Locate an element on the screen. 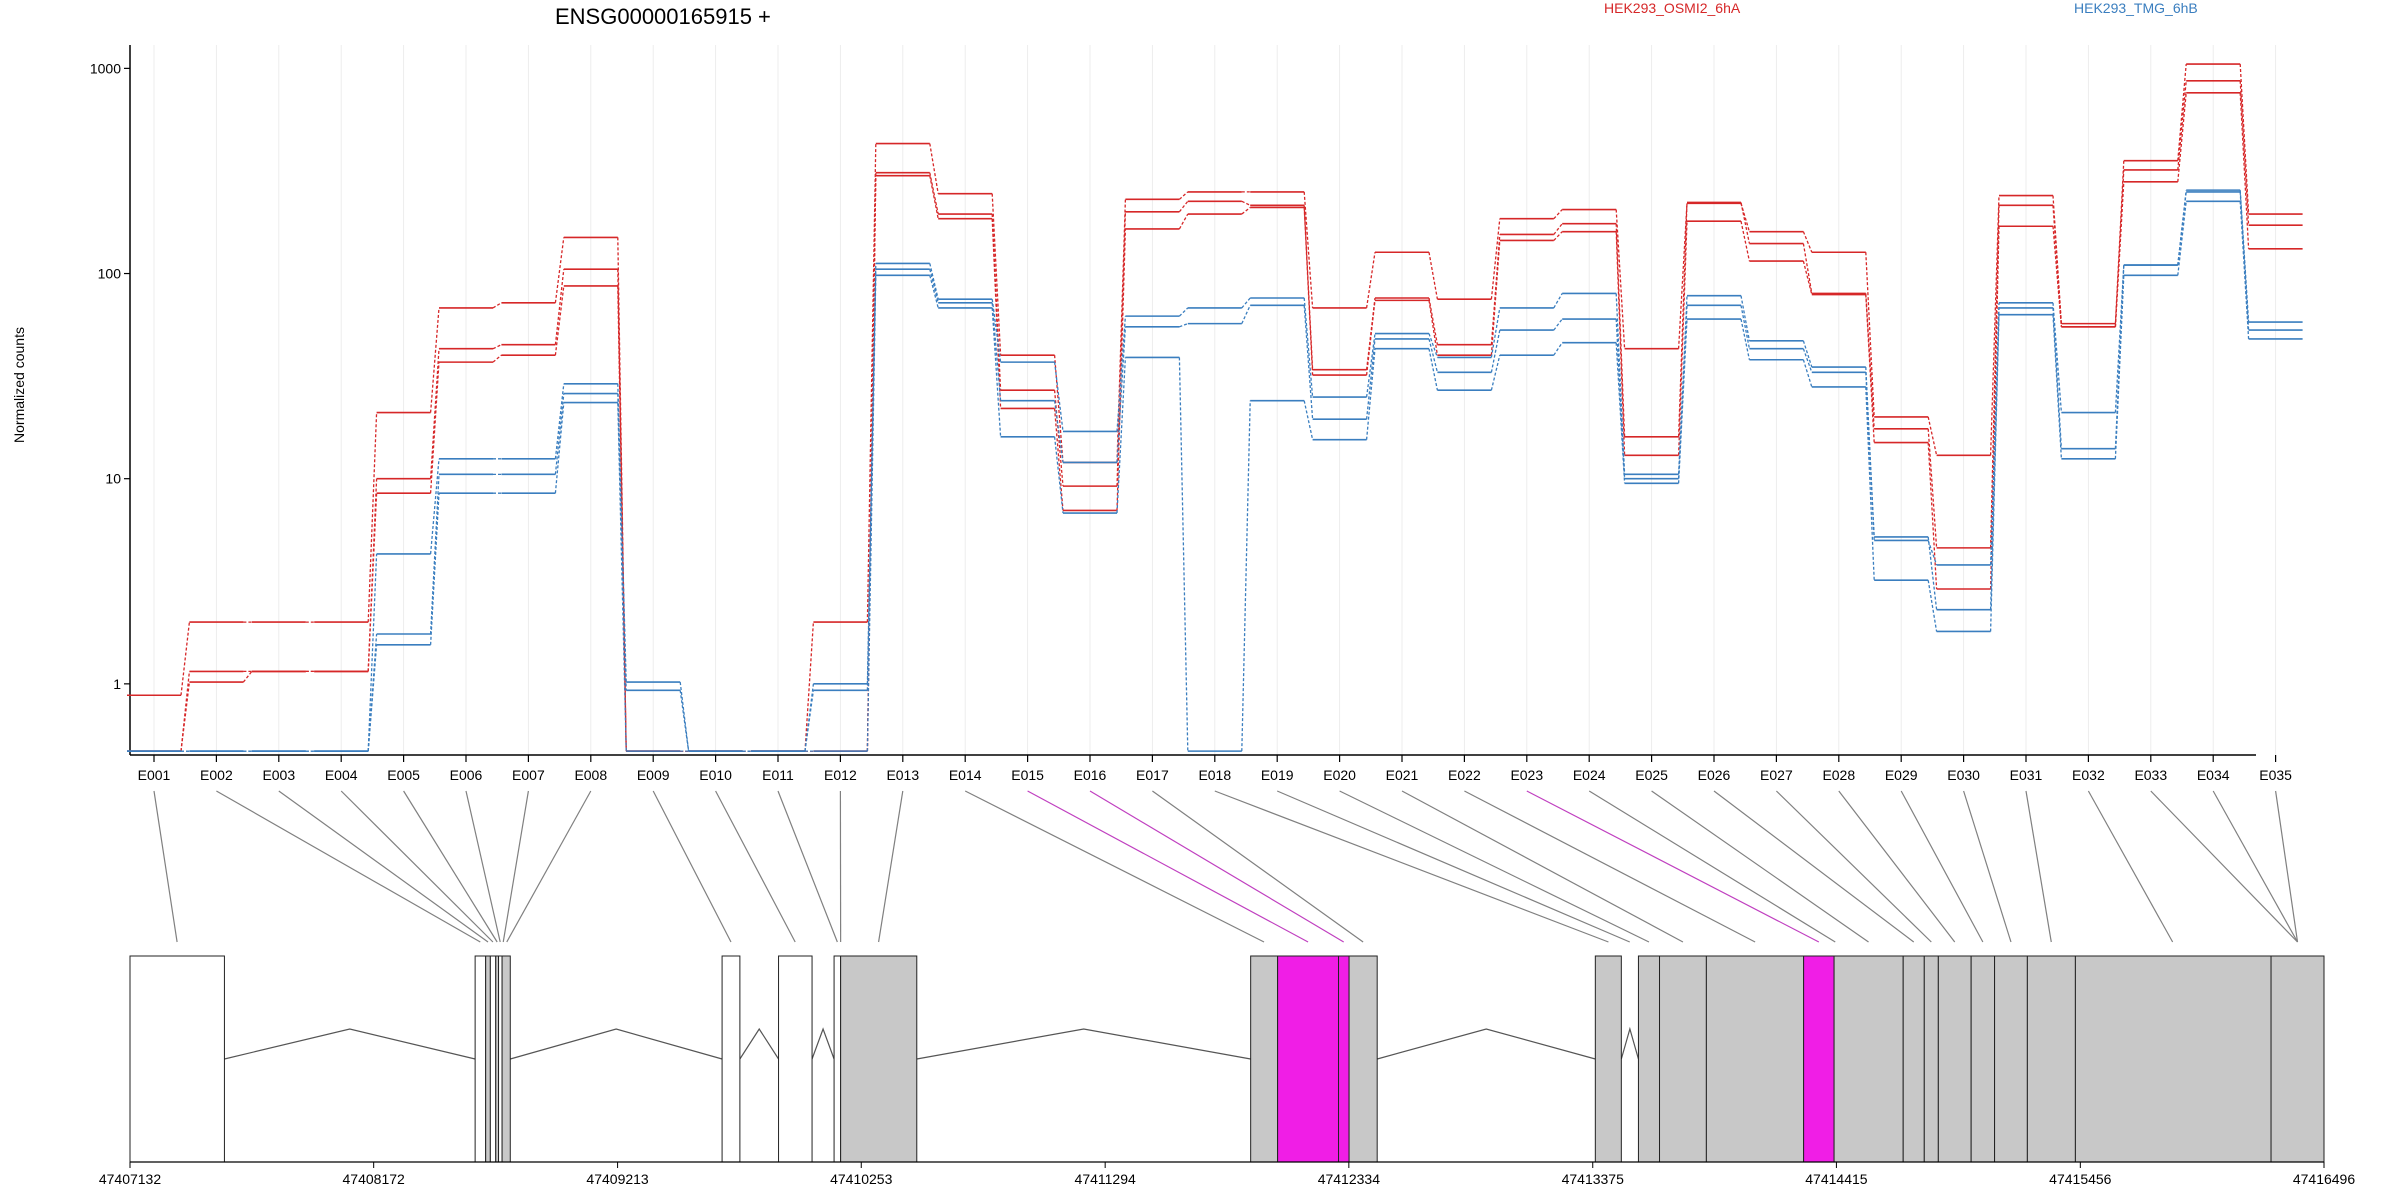 This screenshot has width=2400, height=1200. exon-connector-e019 is located at coordinates (1453, 866).